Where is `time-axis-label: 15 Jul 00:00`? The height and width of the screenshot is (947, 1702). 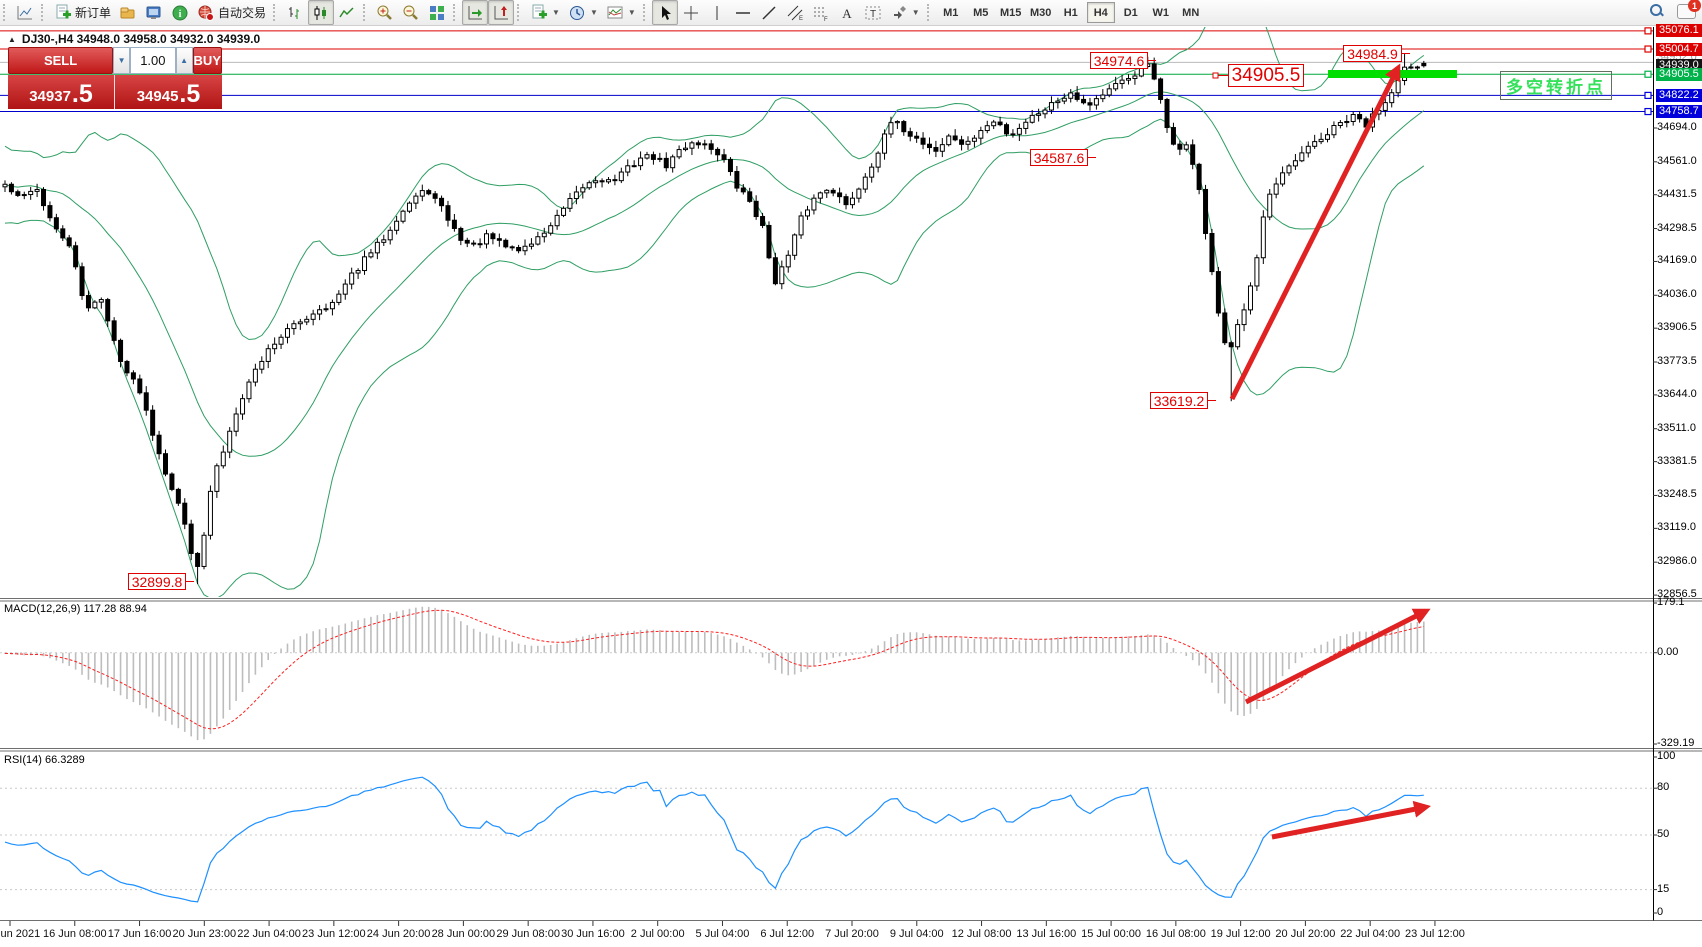 time-axis-label: 15 Jul 00:00 is located at coordinates (1111, 934).